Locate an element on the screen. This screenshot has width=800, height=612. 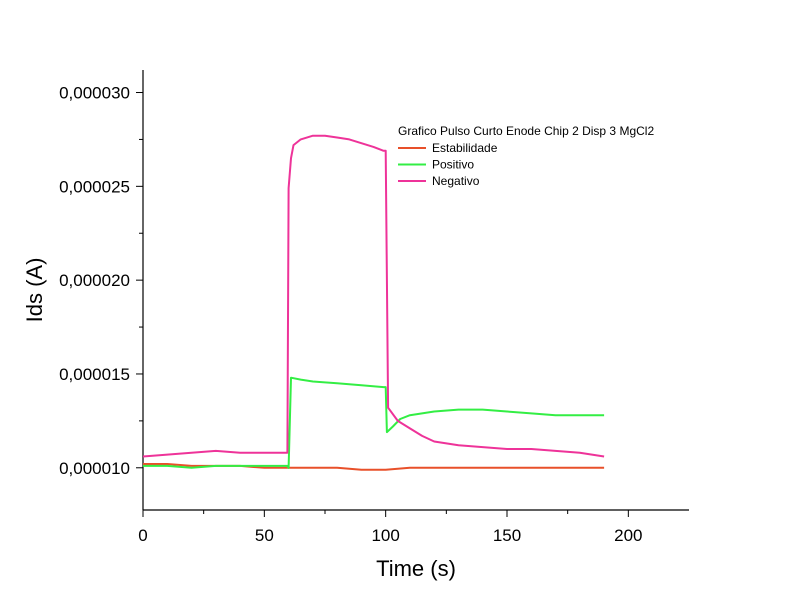
legend-entry: Negativo is located at coordinates (456, 181).